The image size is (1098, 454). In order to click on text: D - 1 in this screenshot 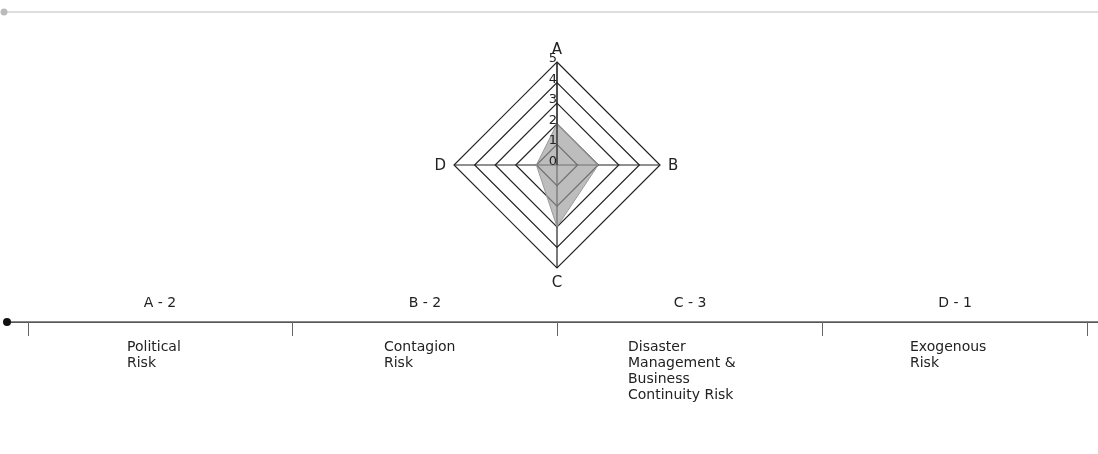, I will do `click(955, 302)`.